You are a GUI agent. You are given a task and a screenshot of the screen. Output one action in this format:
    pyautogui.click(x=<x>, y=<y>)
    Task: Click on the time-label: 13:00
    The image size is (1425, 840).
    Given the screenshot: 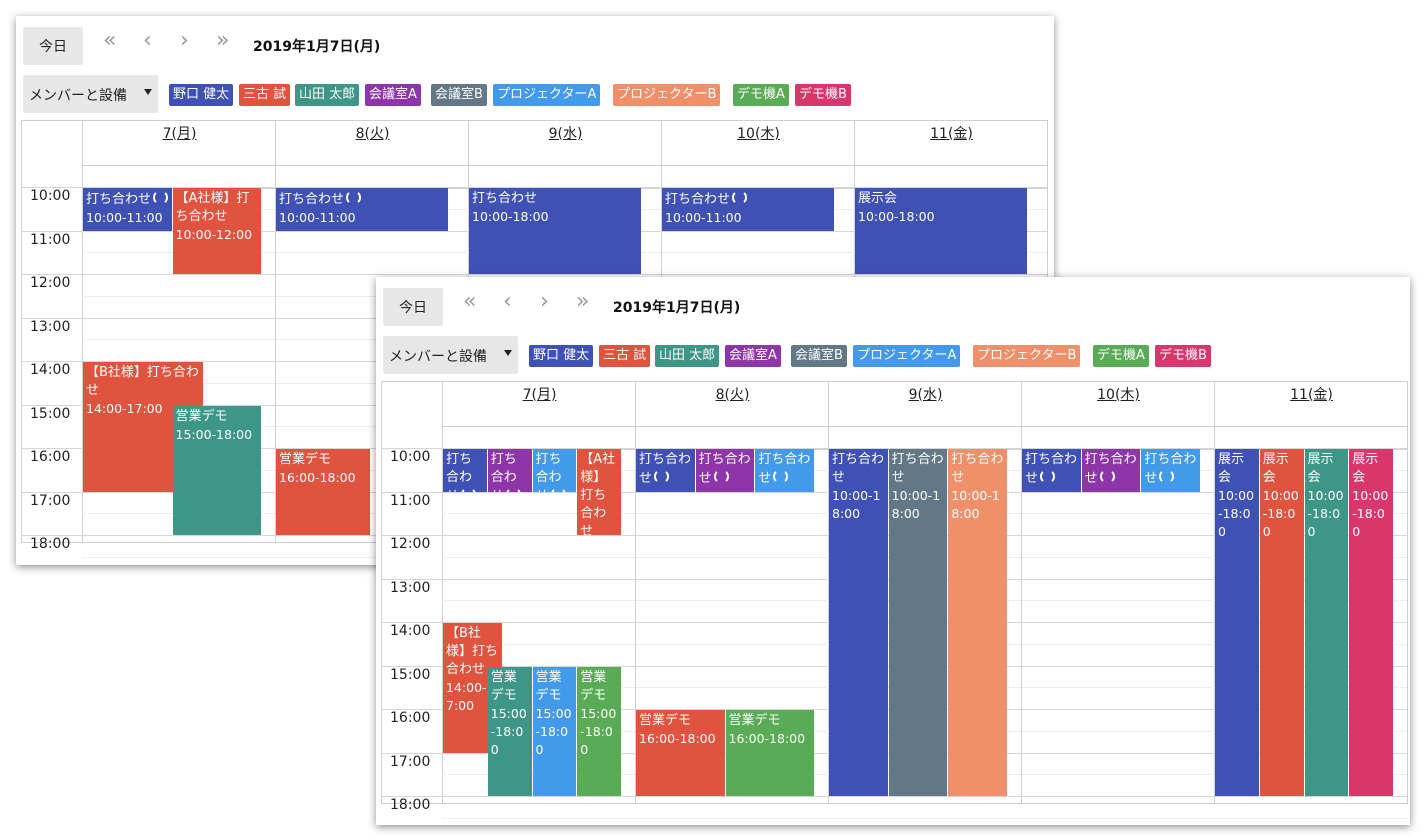 What is the action you would take?
    pyautogui.click(x=410, y=587)
    